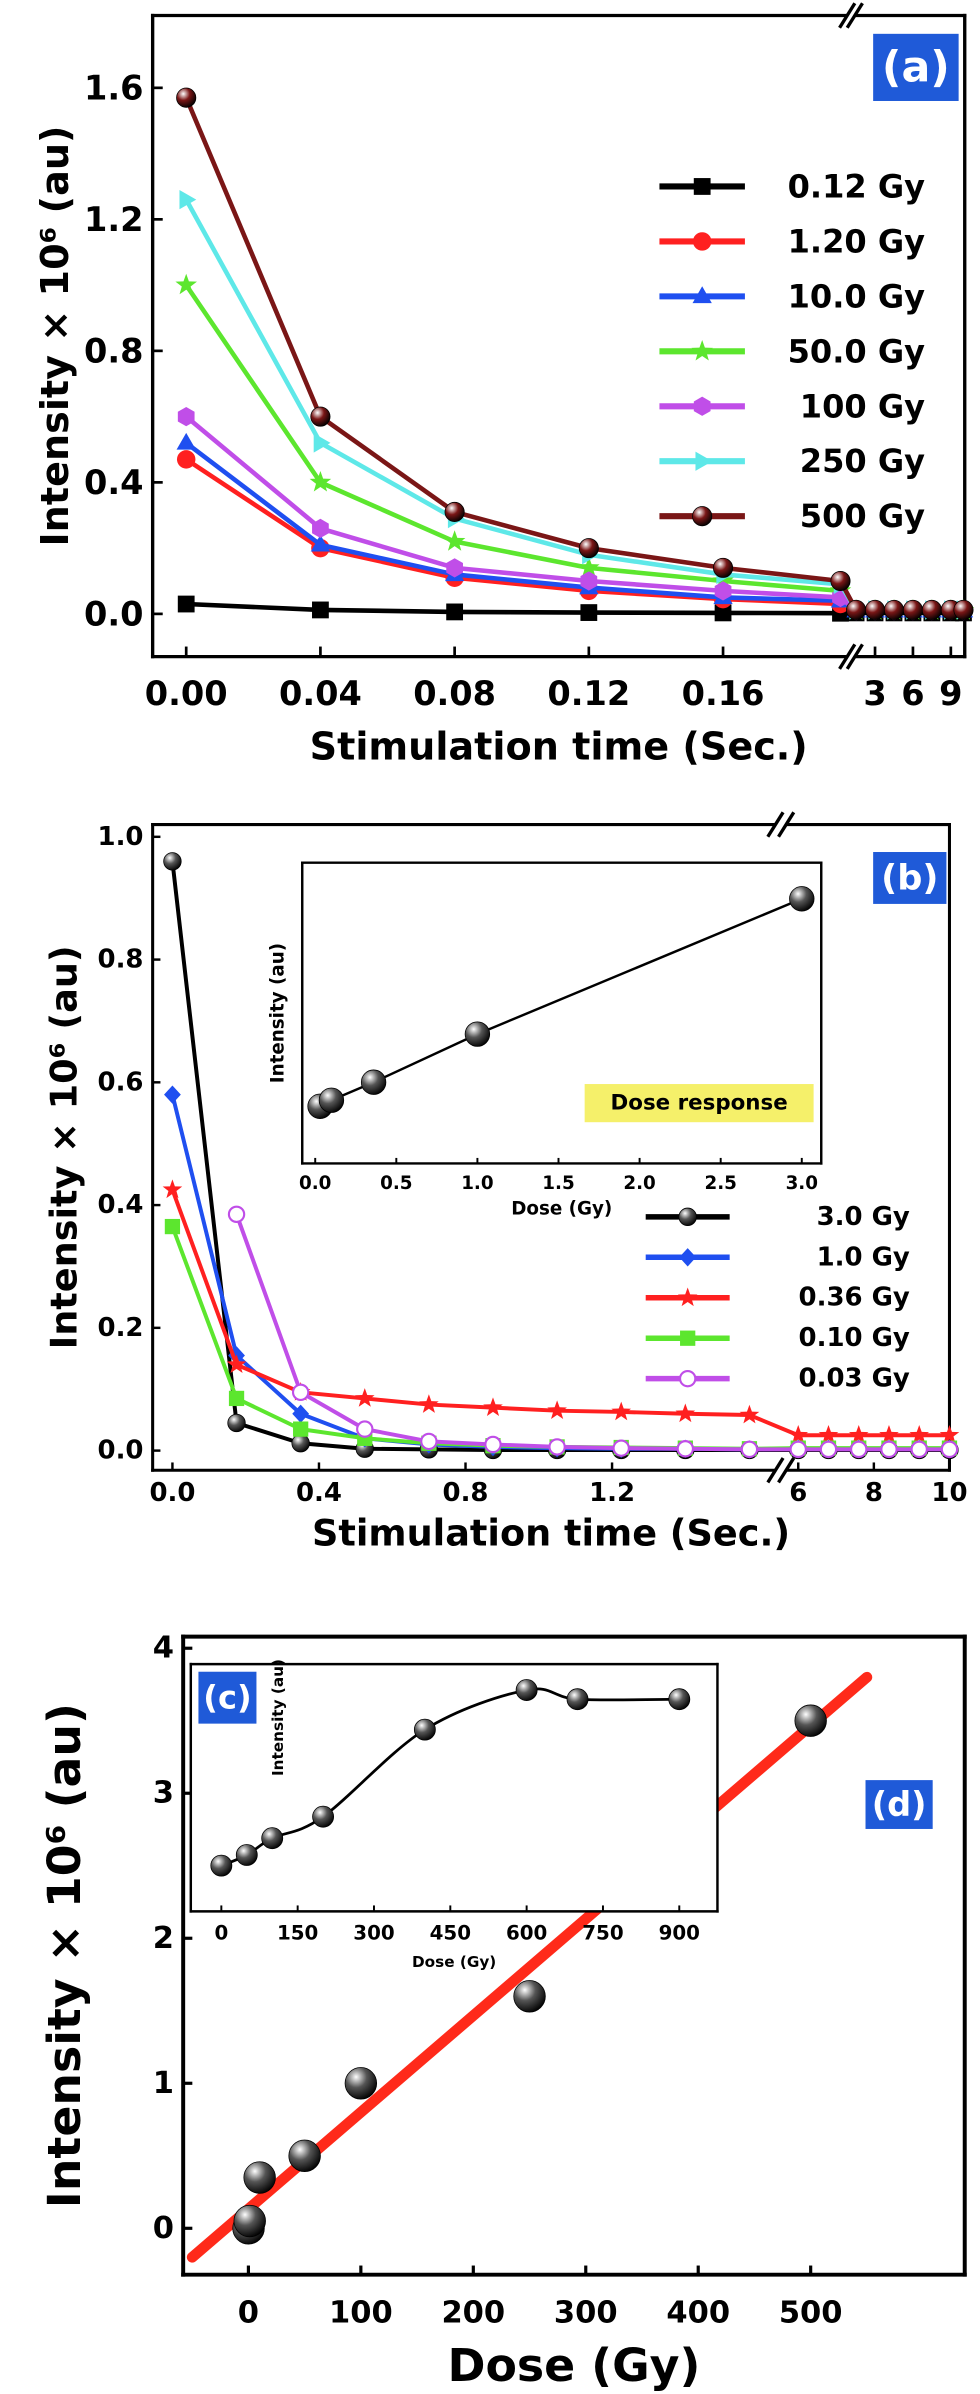  I want to click on y-axis-label: Intensity (au), so click(278, 1717).